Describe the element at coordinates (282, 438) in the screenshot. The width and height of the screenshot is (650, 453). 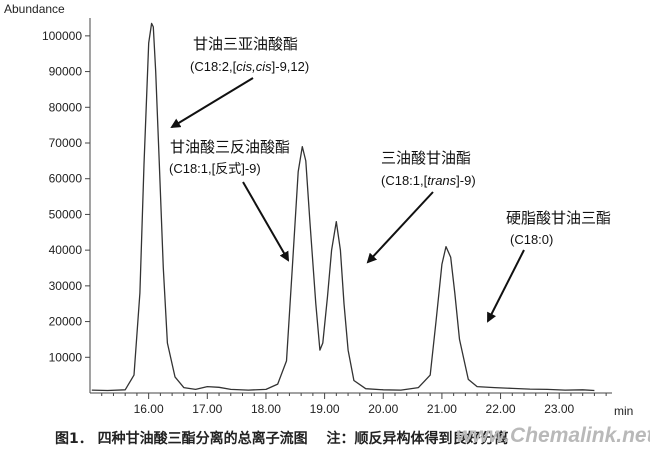
I see `figure-caption: 图1． 四种甘油酸三酯分离的总离子流图 注：顺反异构体得到良好分离` at that location.